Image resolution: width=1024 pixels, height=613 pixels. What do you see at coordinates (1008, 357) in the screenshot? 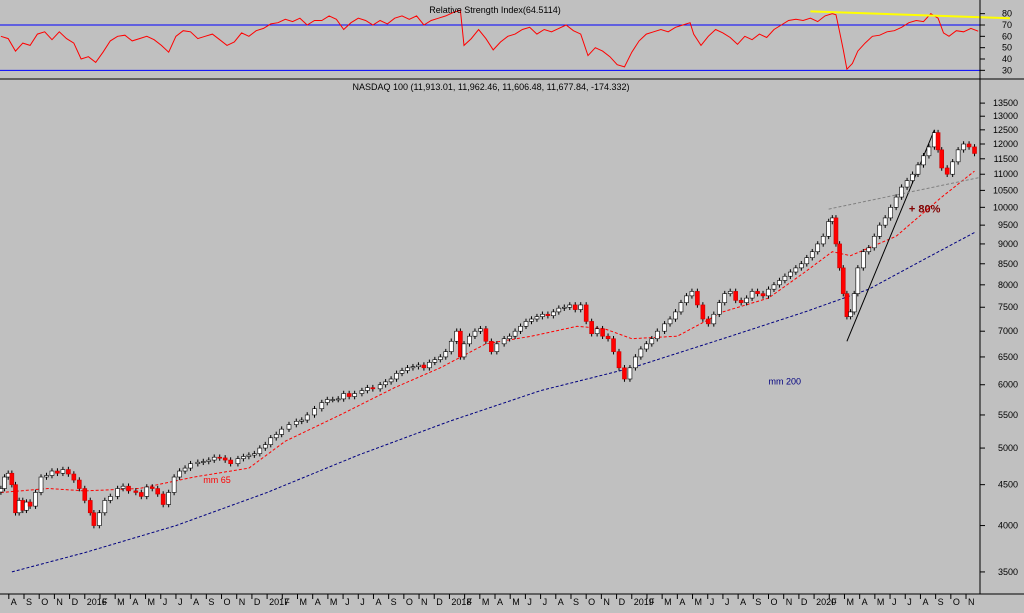
I see `price-tick-label: 6500` at bounding box center [1008, 357].